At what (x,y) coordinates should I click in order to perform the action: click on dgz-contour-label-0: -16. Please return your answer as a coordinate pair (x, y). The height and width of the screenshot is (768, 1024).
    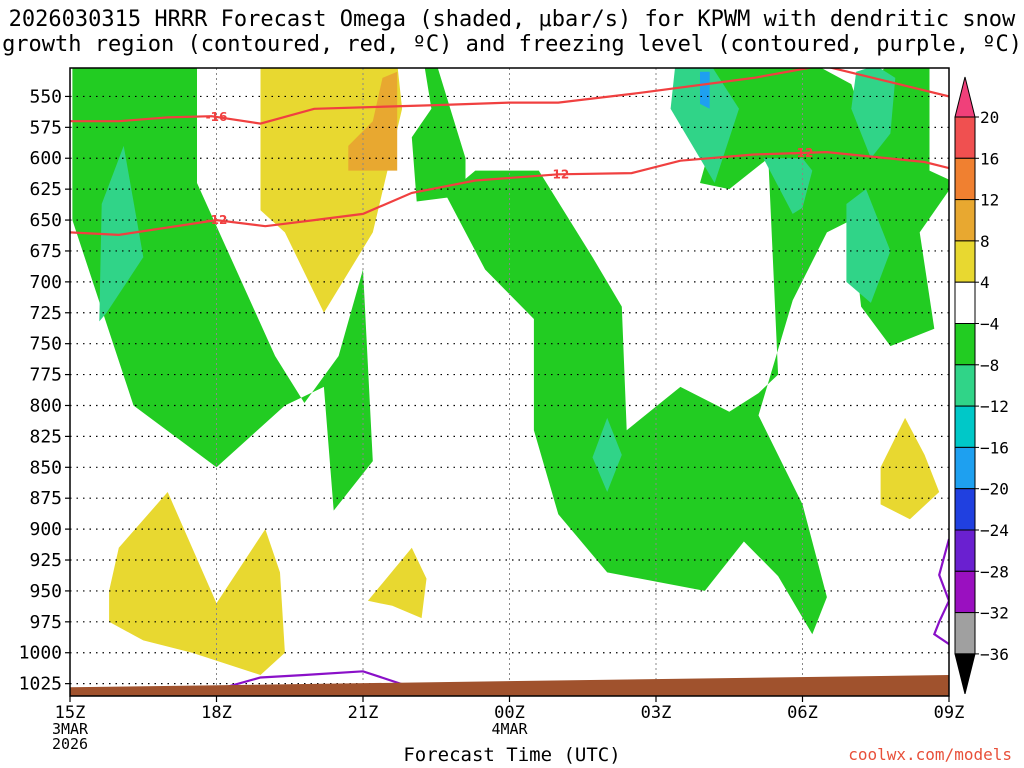
    Looking at the image, I should click on (217, 117).